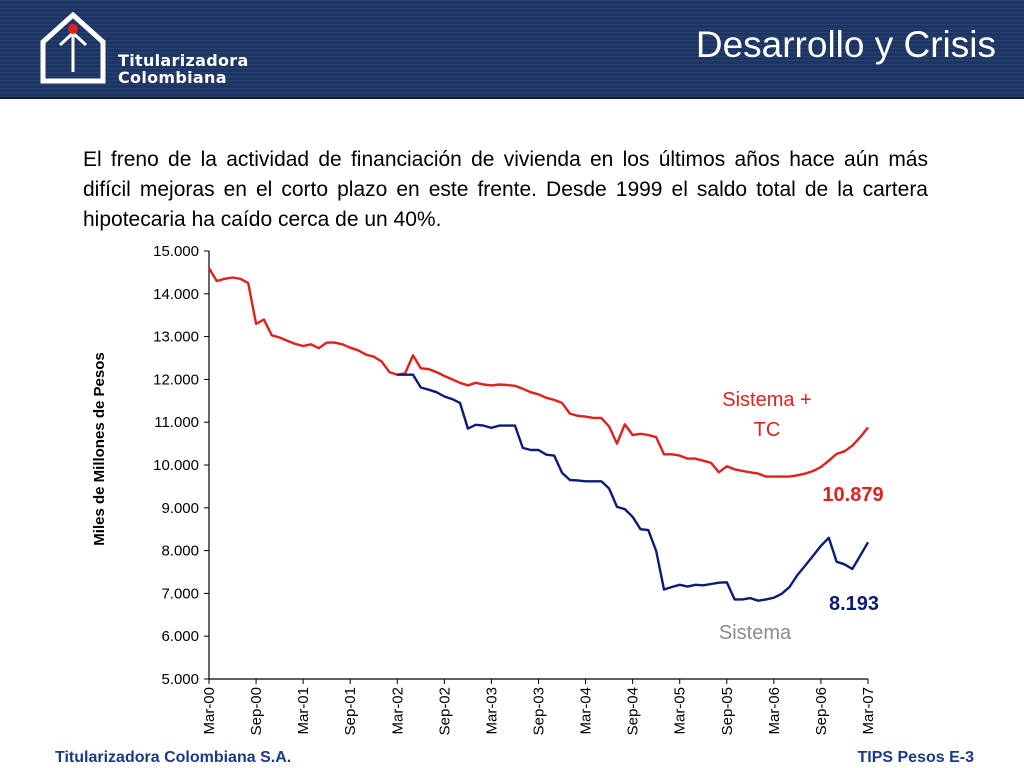  Describe the element at coordinates (845, 44) in the screenshot. I see `page-title: Desarrollo y Crisis` at that location.